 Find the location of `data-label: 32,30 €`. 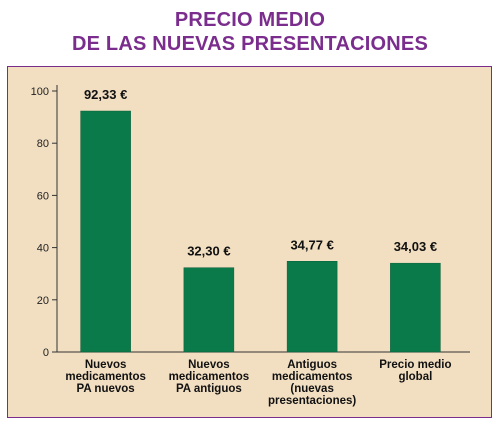

data-label: 32,30 € is located at coordinates (208, 251).